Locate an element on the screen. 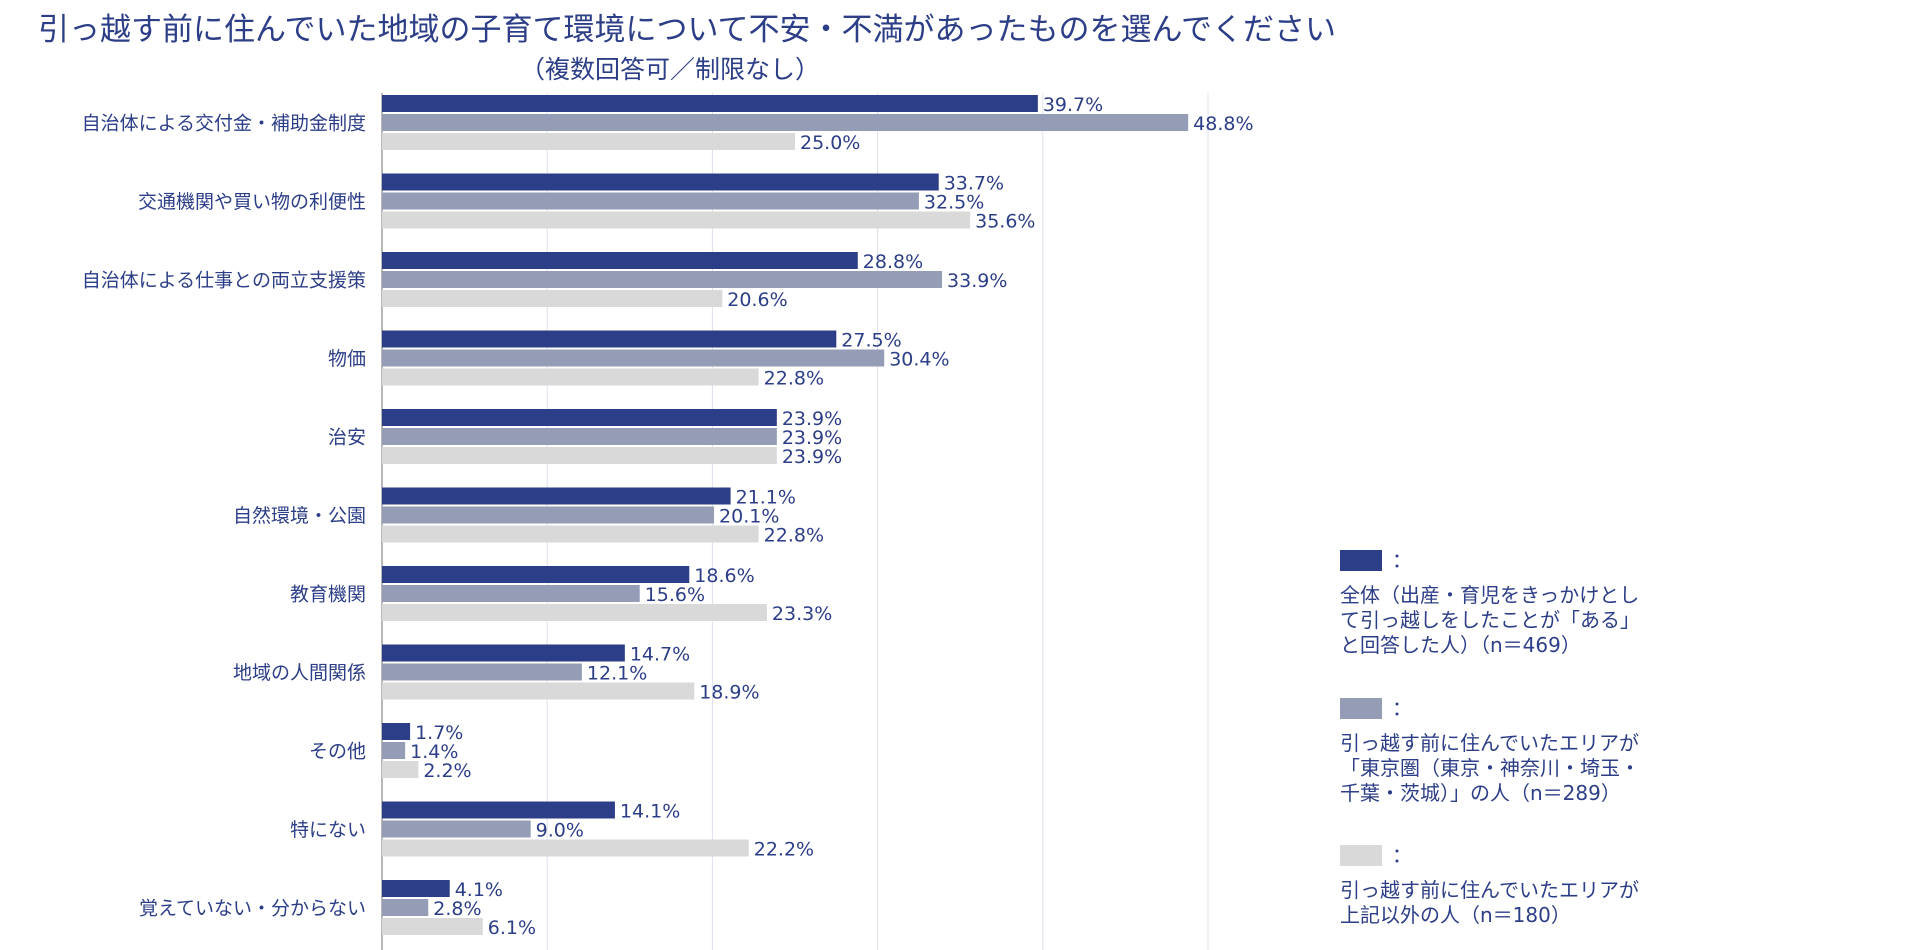 The image size is (1920, 950). chart-subtitle: （複数回答可／制限なし） is located at coordinates (669, 69).